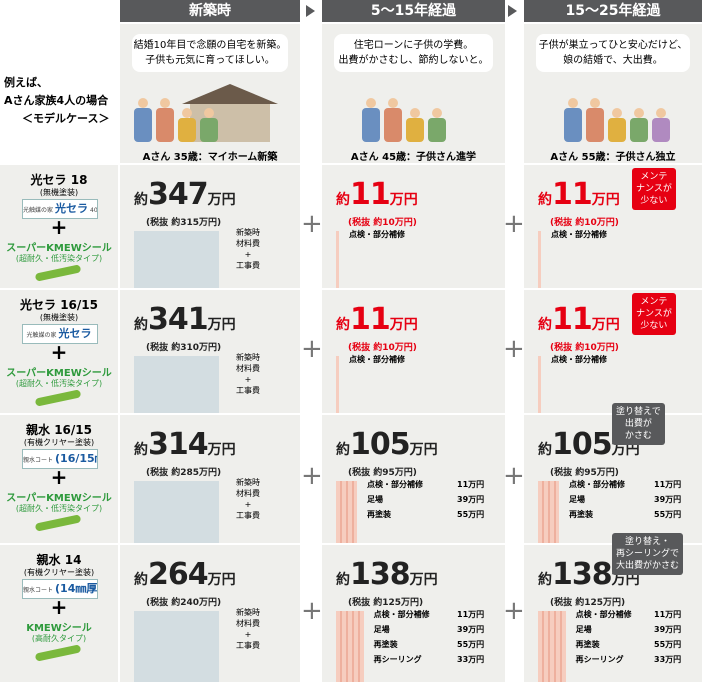 This screenshot has height=682, width=702. I want to click on breakdown-label: 再塗装, so click(581, 514).